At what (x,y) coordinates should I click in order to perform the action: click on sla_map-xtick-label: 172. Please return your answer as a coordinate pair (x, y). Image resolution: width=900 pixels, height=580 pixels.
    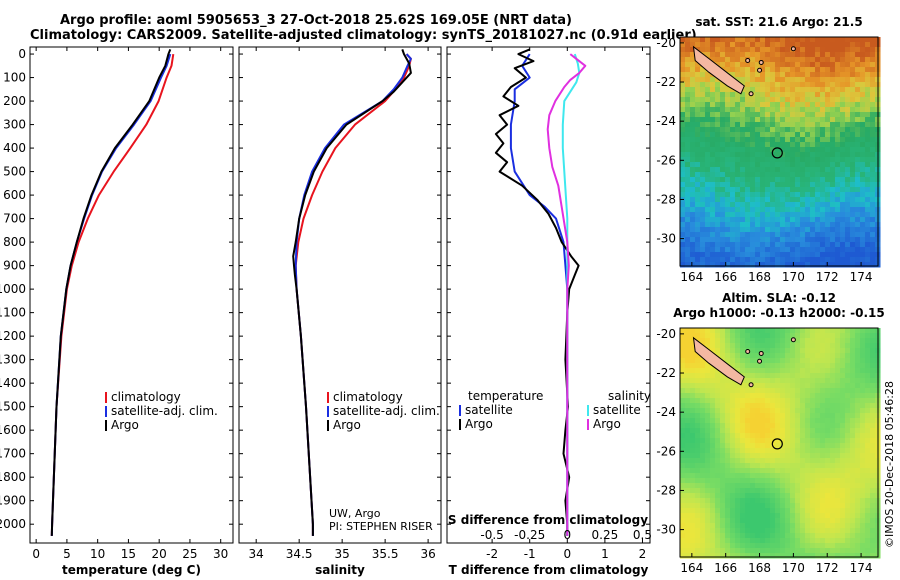
    Looking at the image, I should click on (827, 568).